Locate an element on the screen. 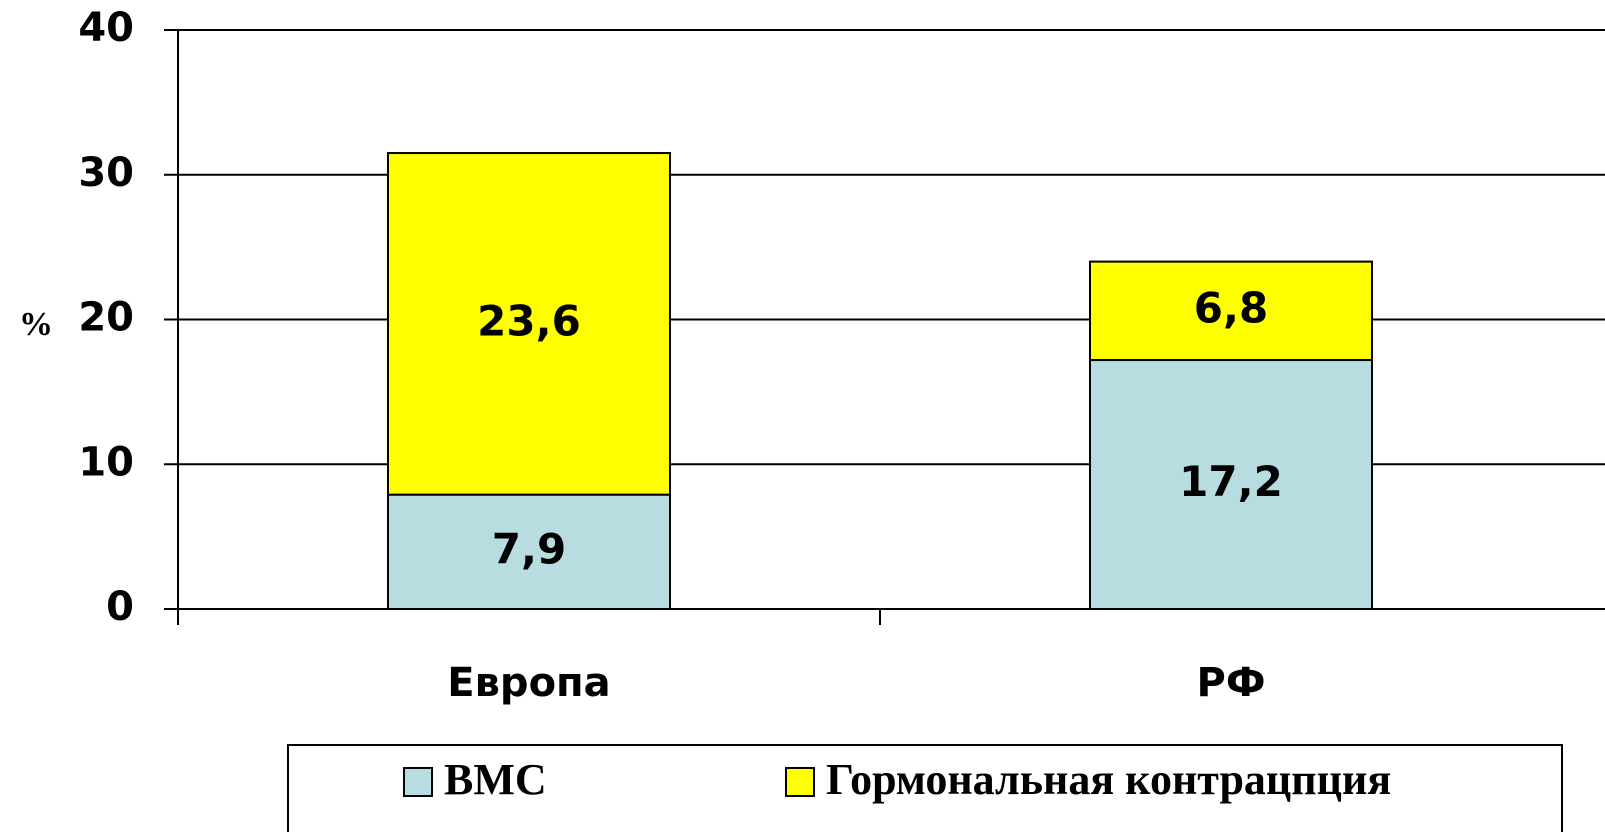  y-axis-label: % is located at coordinates (36, 324).